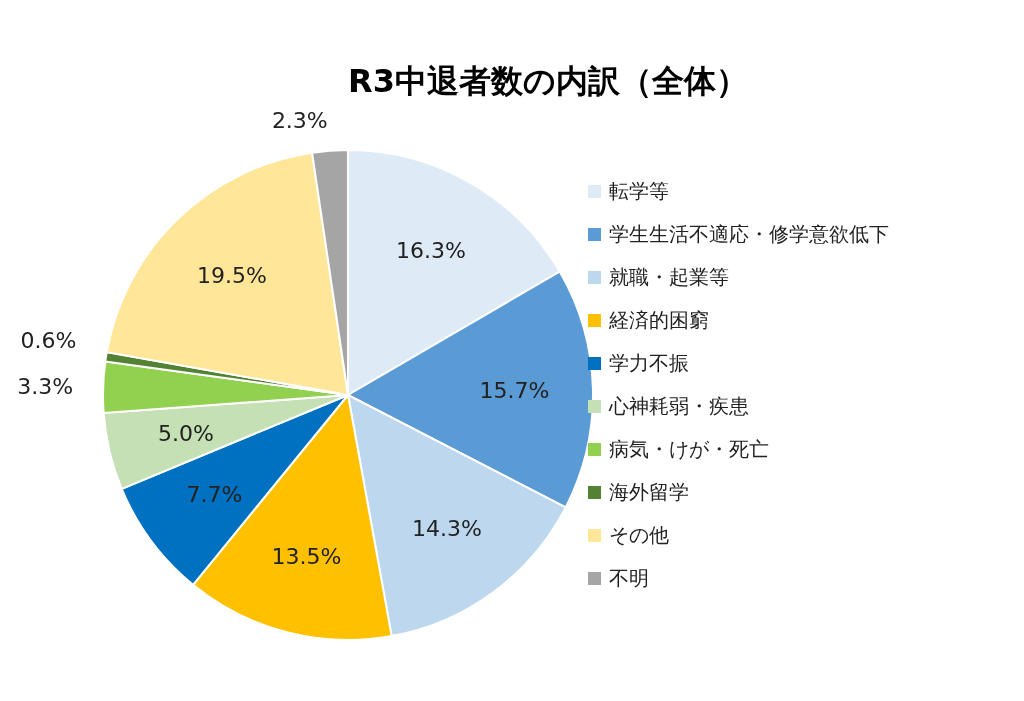 The width and height of the screenshot is (1024, 701). What do you see at coordinates (689, 449) in the screenshot?
I see `legend-label: 病気・けが・死亡` at bounding box center [689, 449].